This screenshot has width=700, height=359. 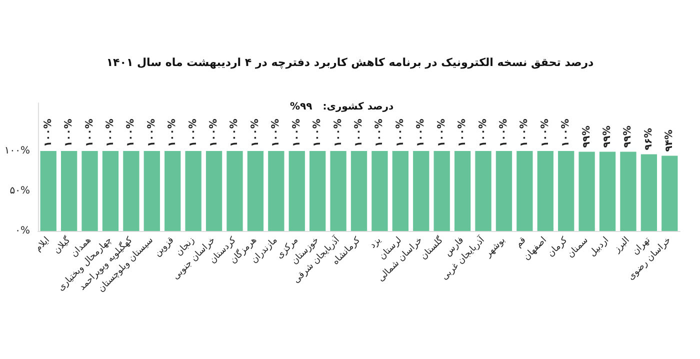 What do you see at coordinates (622, 245) in the screenshot?
I see `x-tick-label: البرز` at bounding box center [622, 245].